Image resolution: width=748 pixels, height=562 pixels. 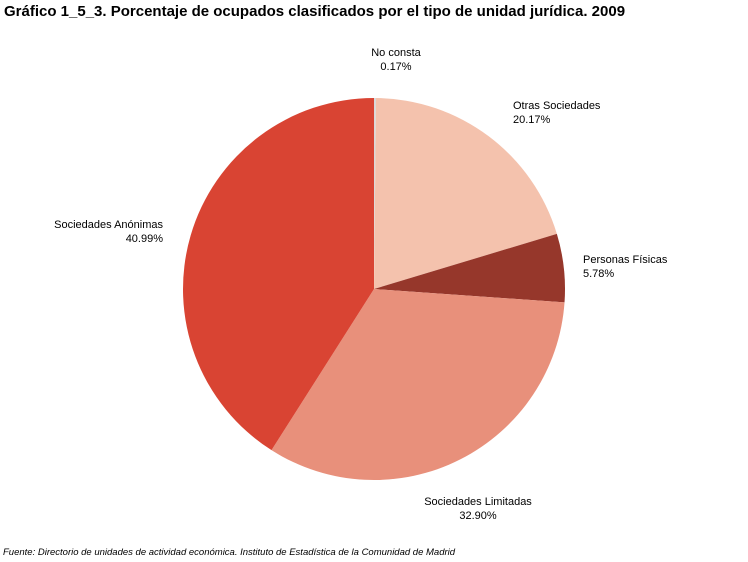 I want to click on slice-value-label: 32.90%, so click(x=478, y=516).